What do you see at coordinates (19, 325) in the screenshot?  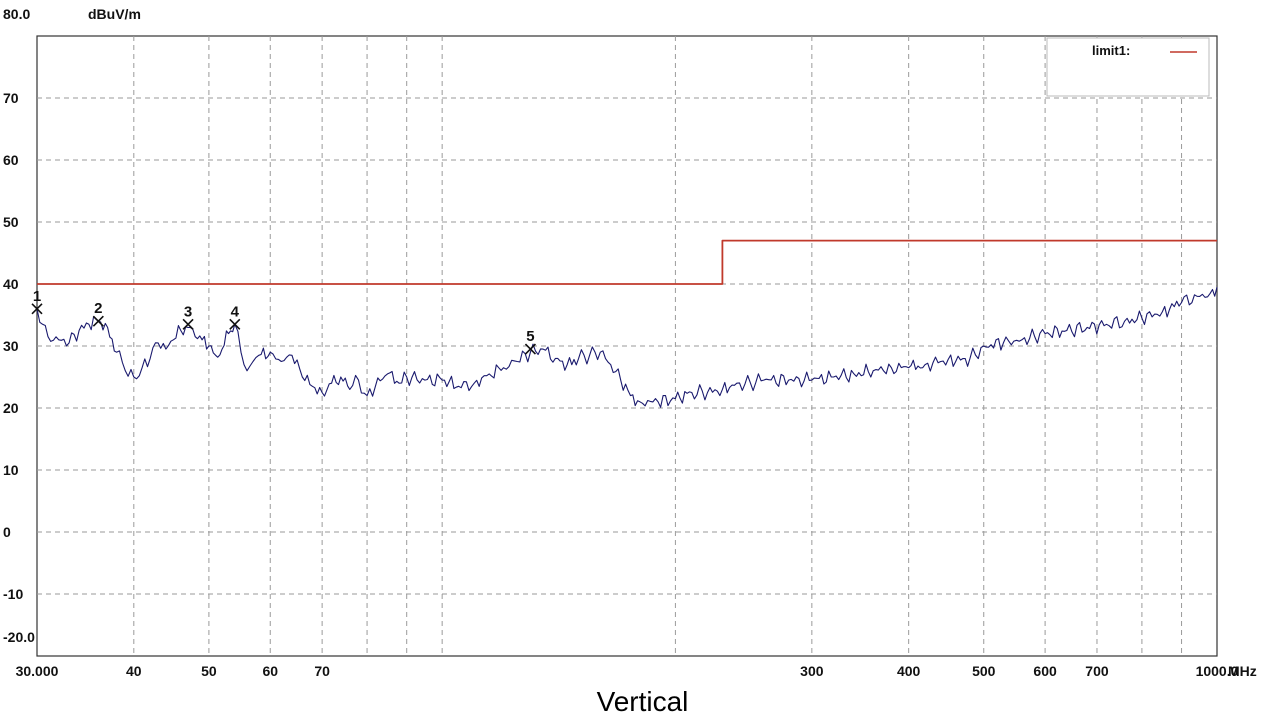 I see `y-tick-labels: 80.0 70 60 50 40 30 20 10 0 -10 -20.0` at bounding box center [19, 325].